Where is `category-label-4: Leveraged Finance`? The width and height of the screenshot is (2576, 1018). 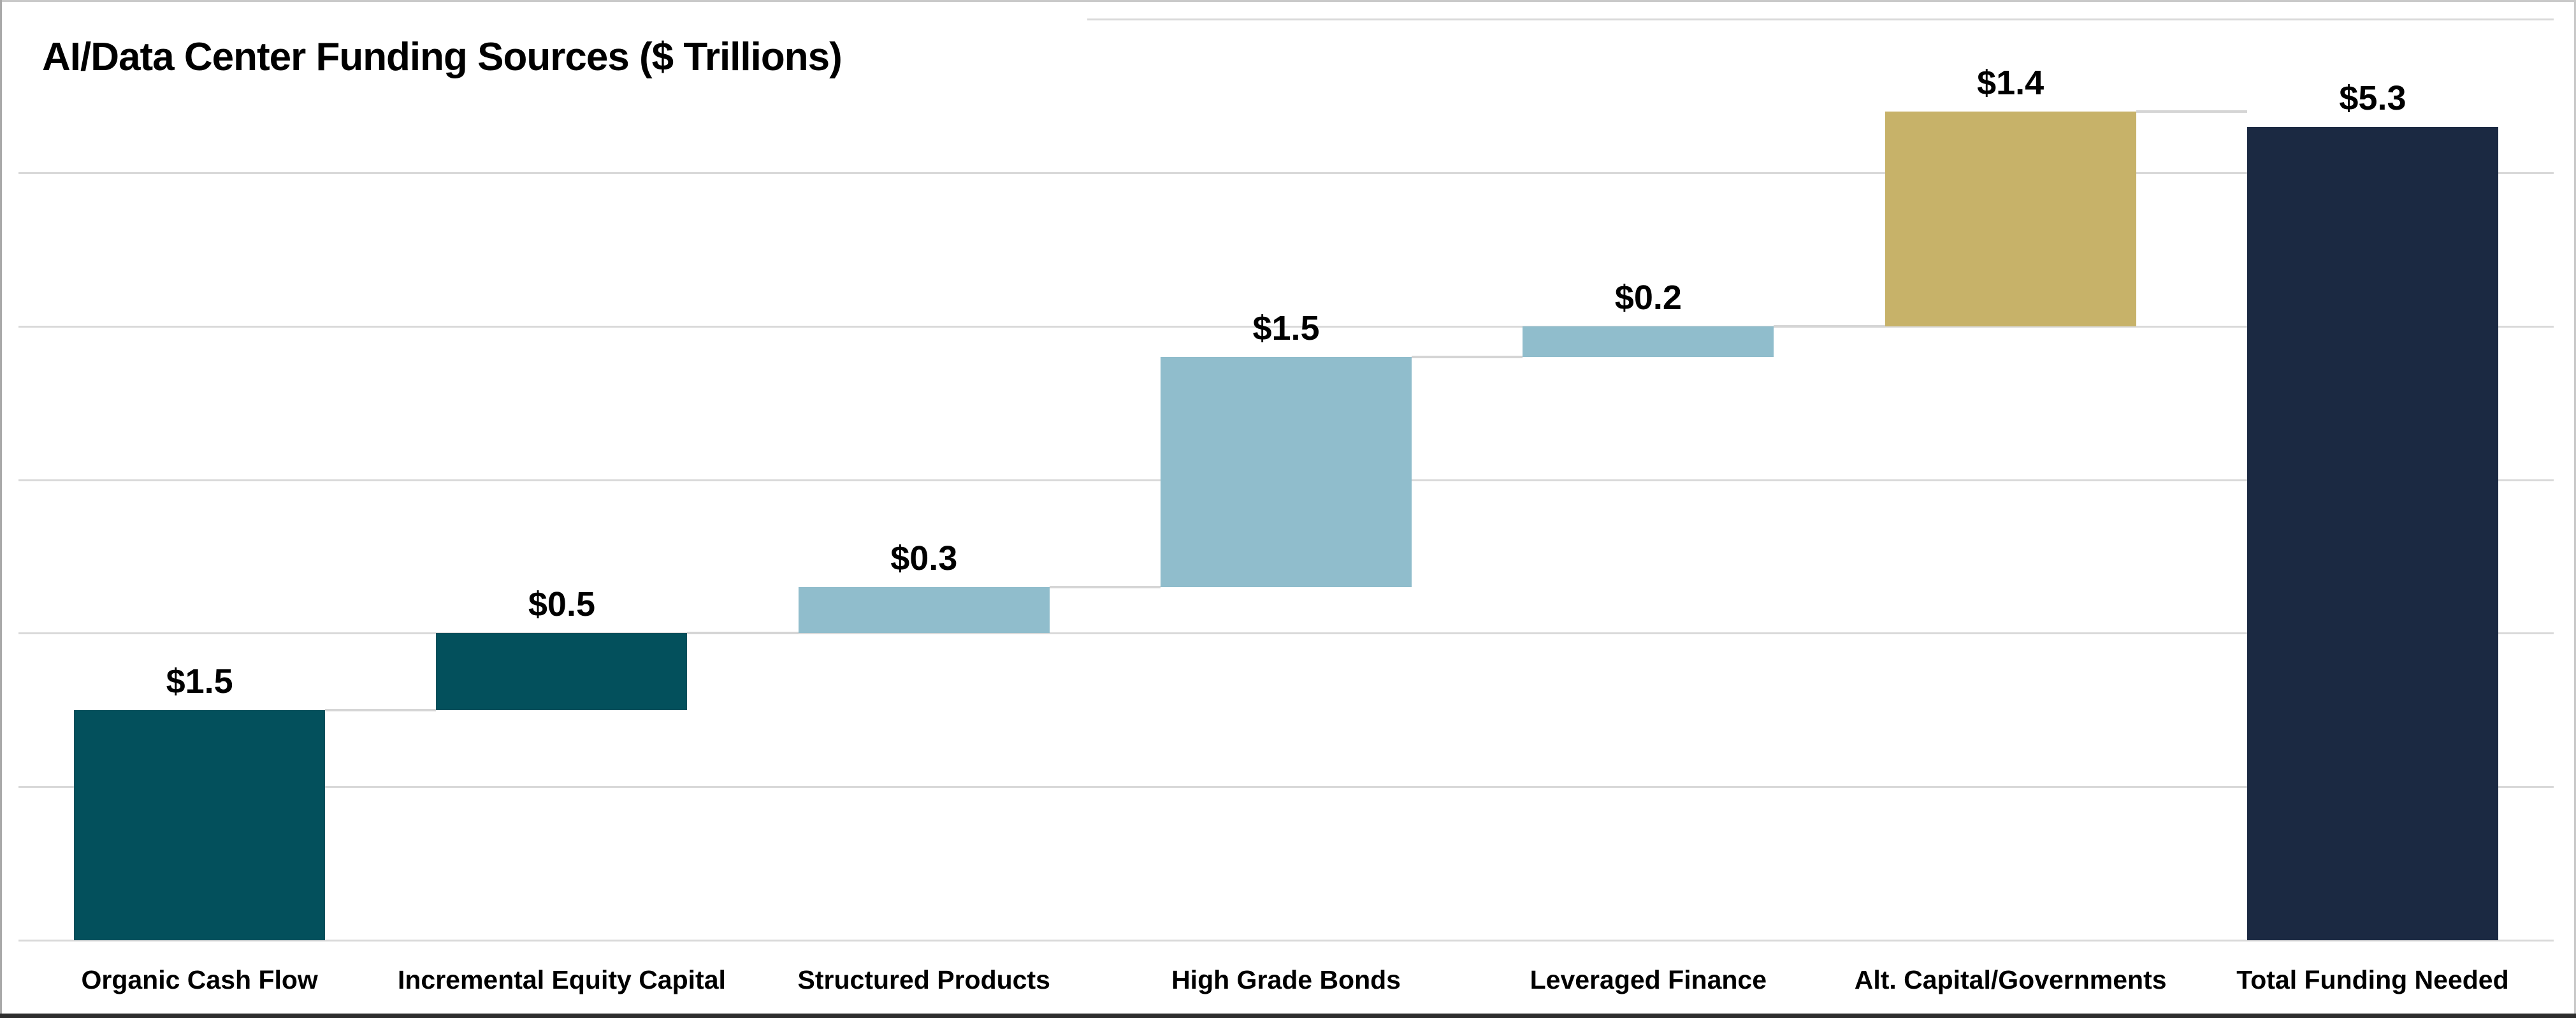 category-label-4: Leveraged Finance is located at coordinates (1648, 980).